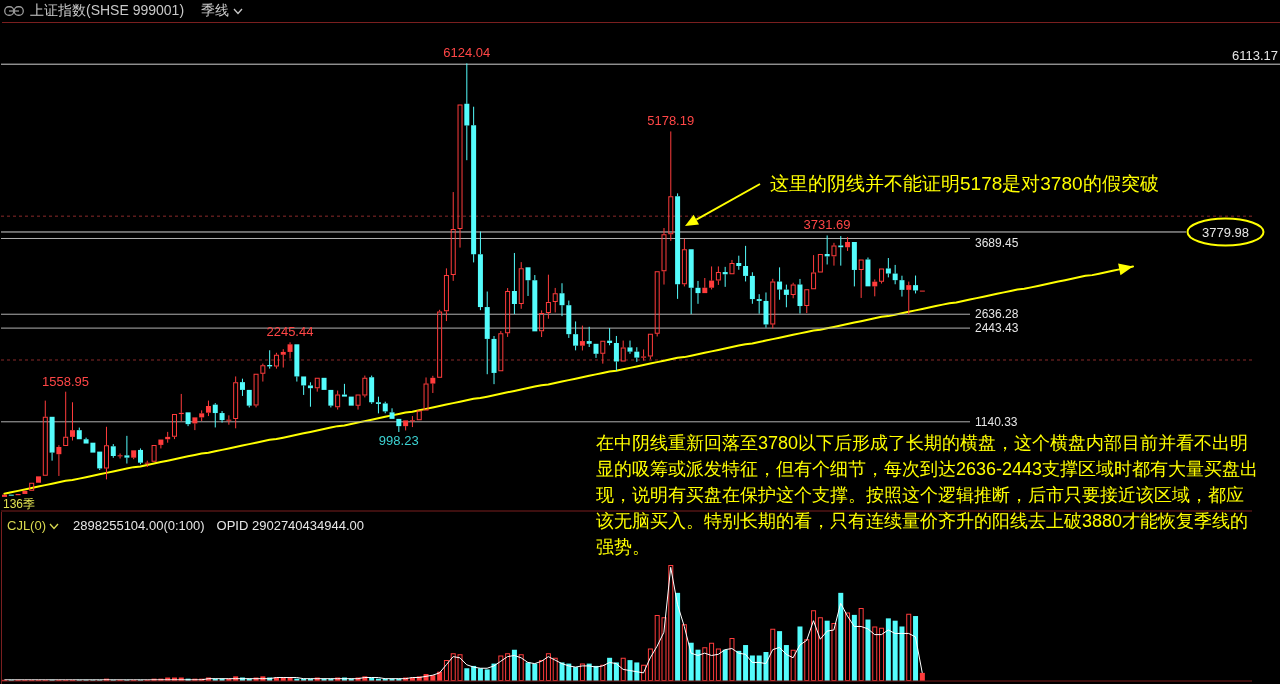  What do you see at coordinates (215, 11) in the screenshot?
I see `chart-subtitle: 季线` at bounding box center [215, 11].